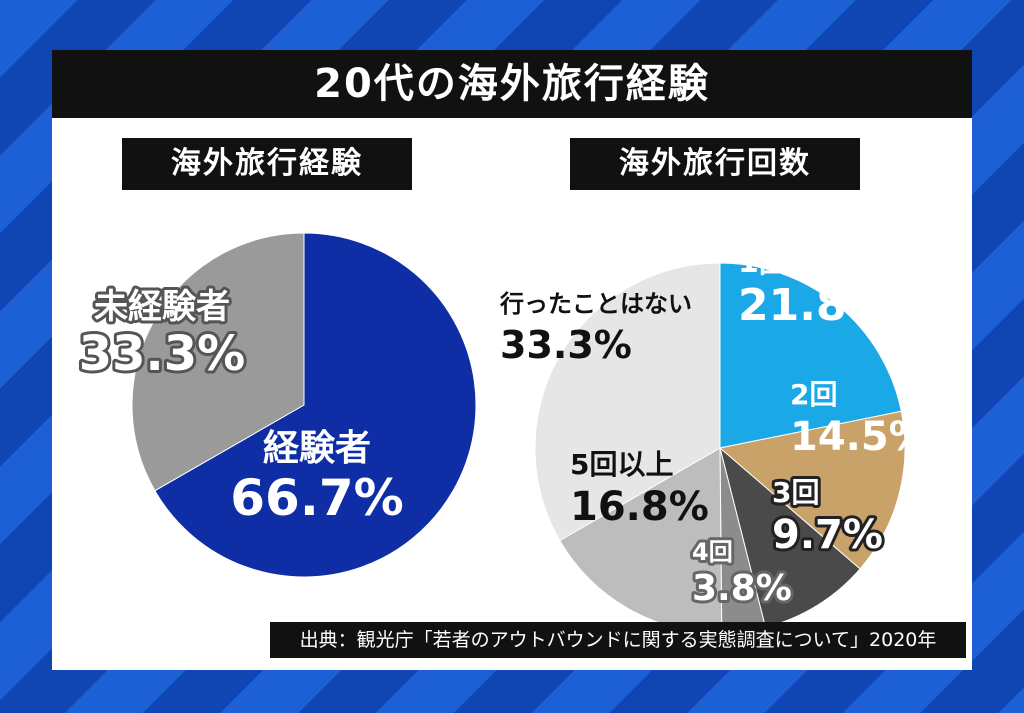 This screenshot has height=713, width=1024. What do you see at coordinates (859, 437) in the screenshot?
I see `slice-value-2-2: 14.5%` at bounding box center [859, 437].